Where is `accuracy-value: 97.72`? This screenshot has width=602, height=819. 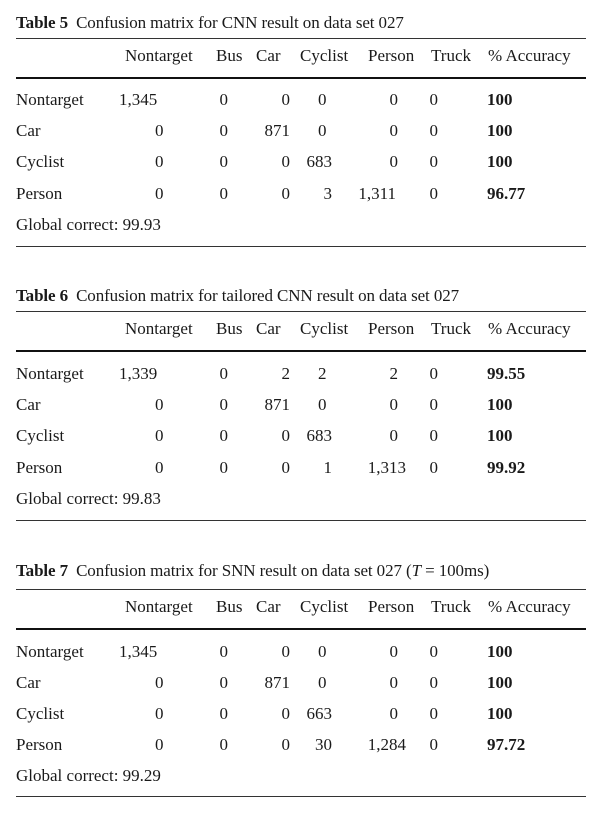 accuracy-value: 97.72 is located at coordinates (506, 744).